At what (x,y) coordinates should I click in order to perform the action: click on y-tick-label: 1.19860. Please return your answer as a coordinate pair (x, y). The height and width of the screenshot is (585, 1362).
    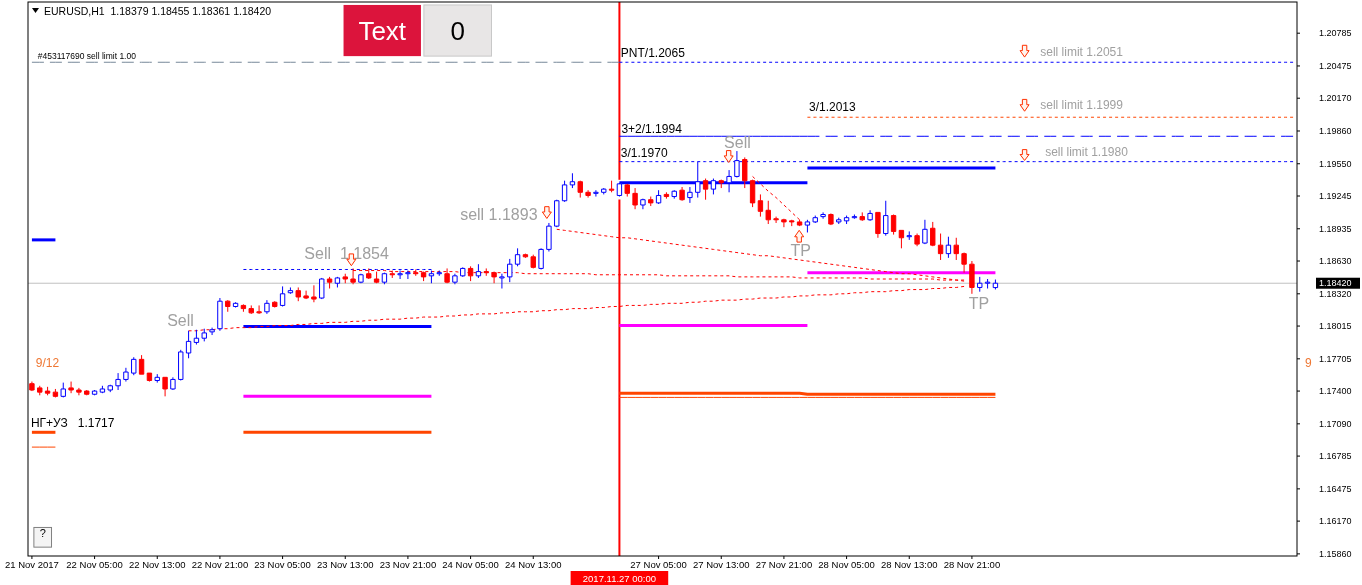
    Looking at the image, I should click on (1335, 130).